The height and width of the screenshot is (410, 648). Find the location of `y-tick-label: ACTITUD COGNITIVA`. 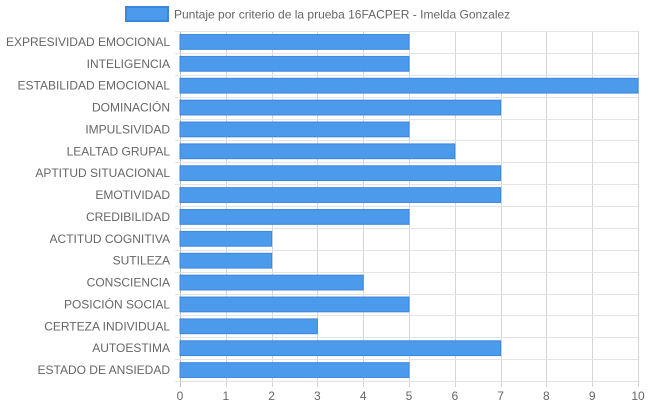

y-tick-label: ACTITUD COGNITIVA is located at coordinates (110, 239).